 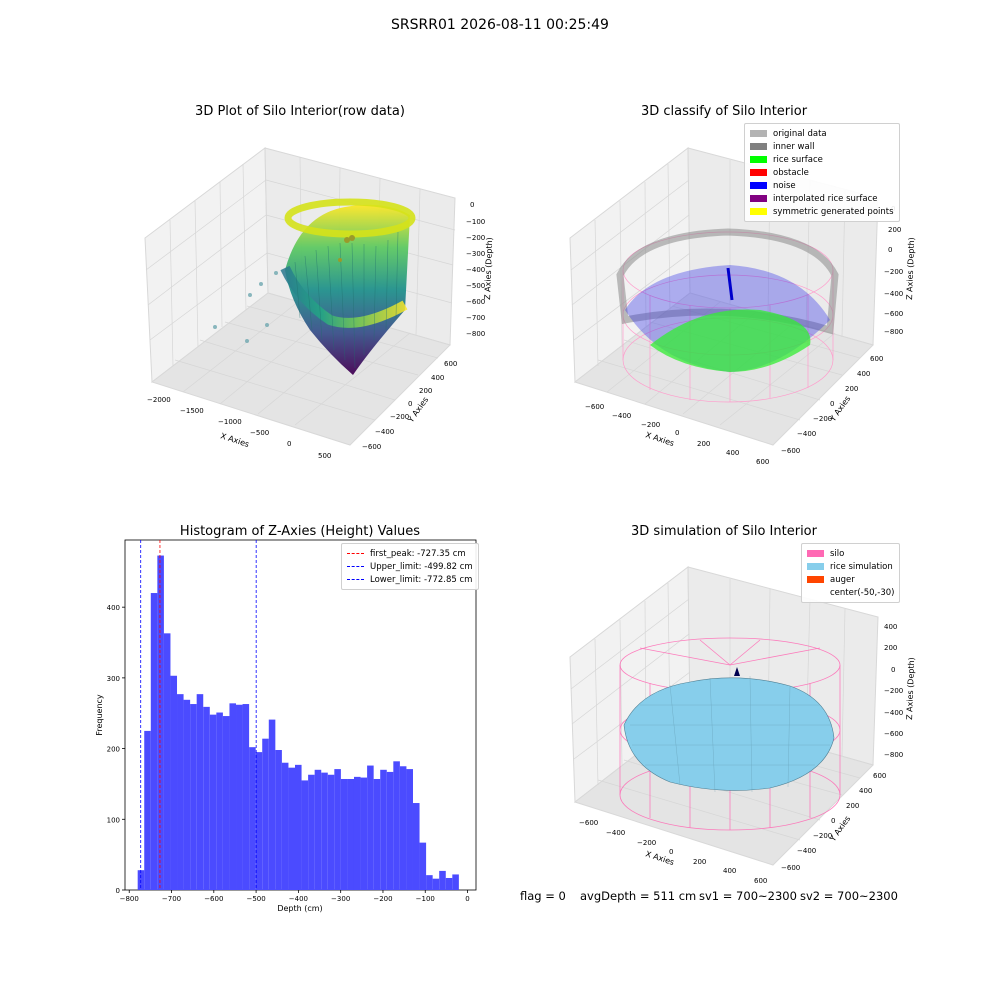 What do you see at coordinates (849, 896) in the screenshot?
I see `status-sv2: sv2 = 700~2300` at bounding box center [849, 896].